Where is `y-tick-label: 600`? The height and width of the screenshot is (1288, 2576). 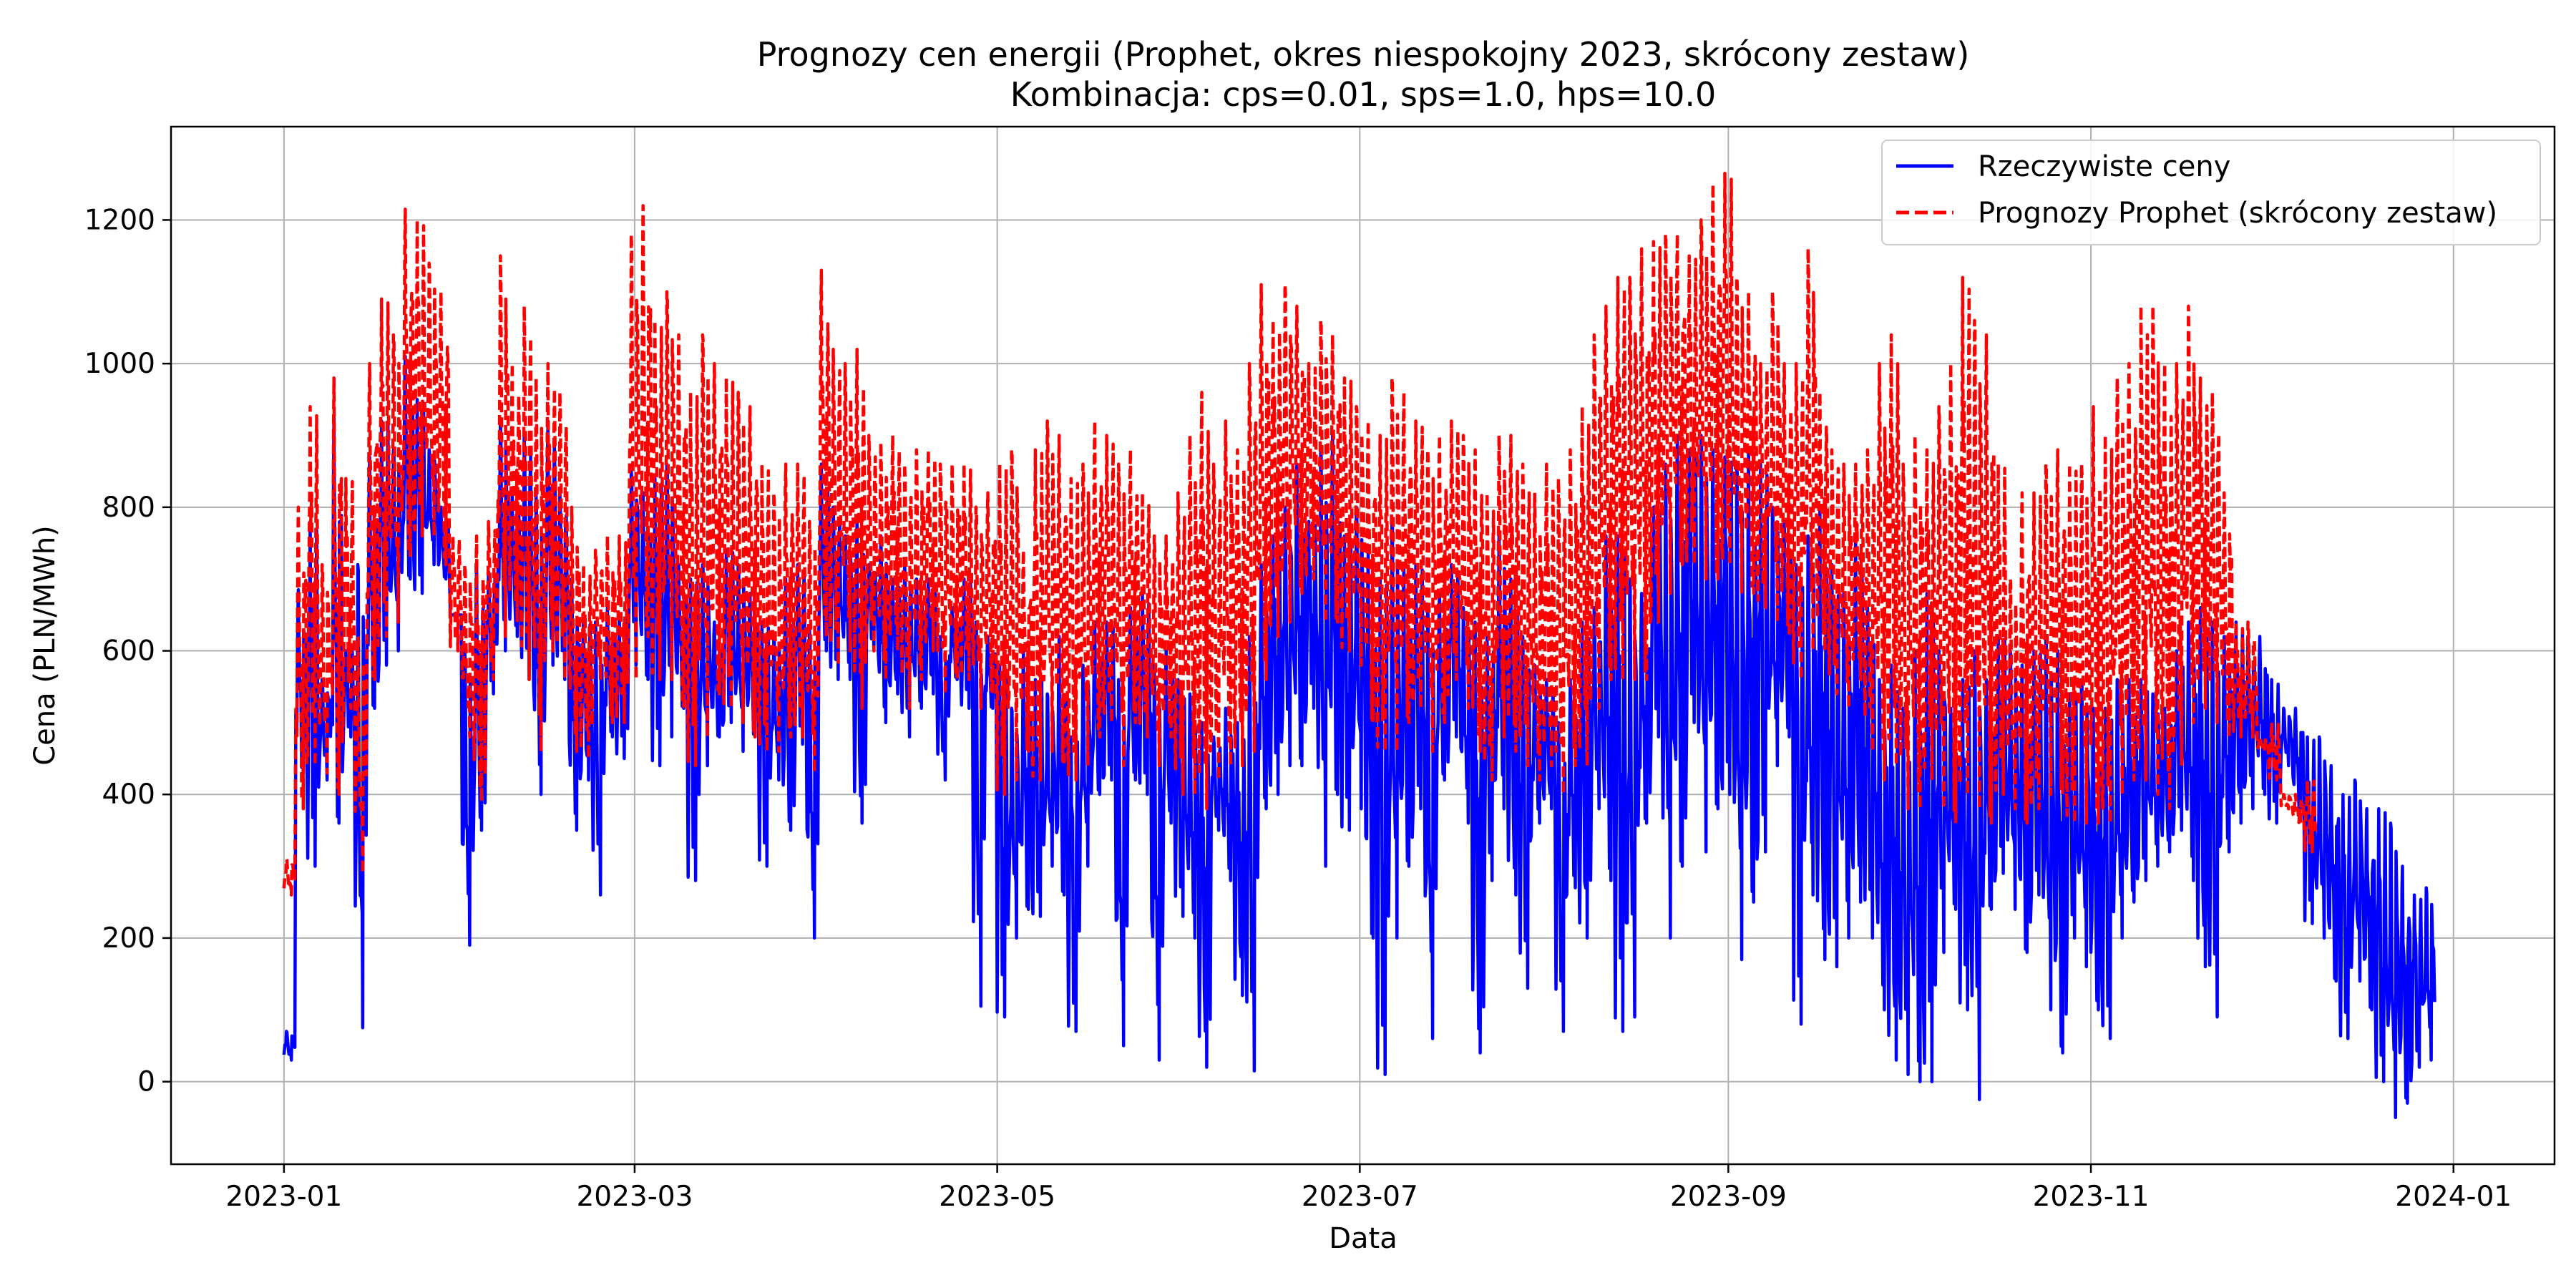 y-tick-label: 600 is located at coordinates (128, 651).